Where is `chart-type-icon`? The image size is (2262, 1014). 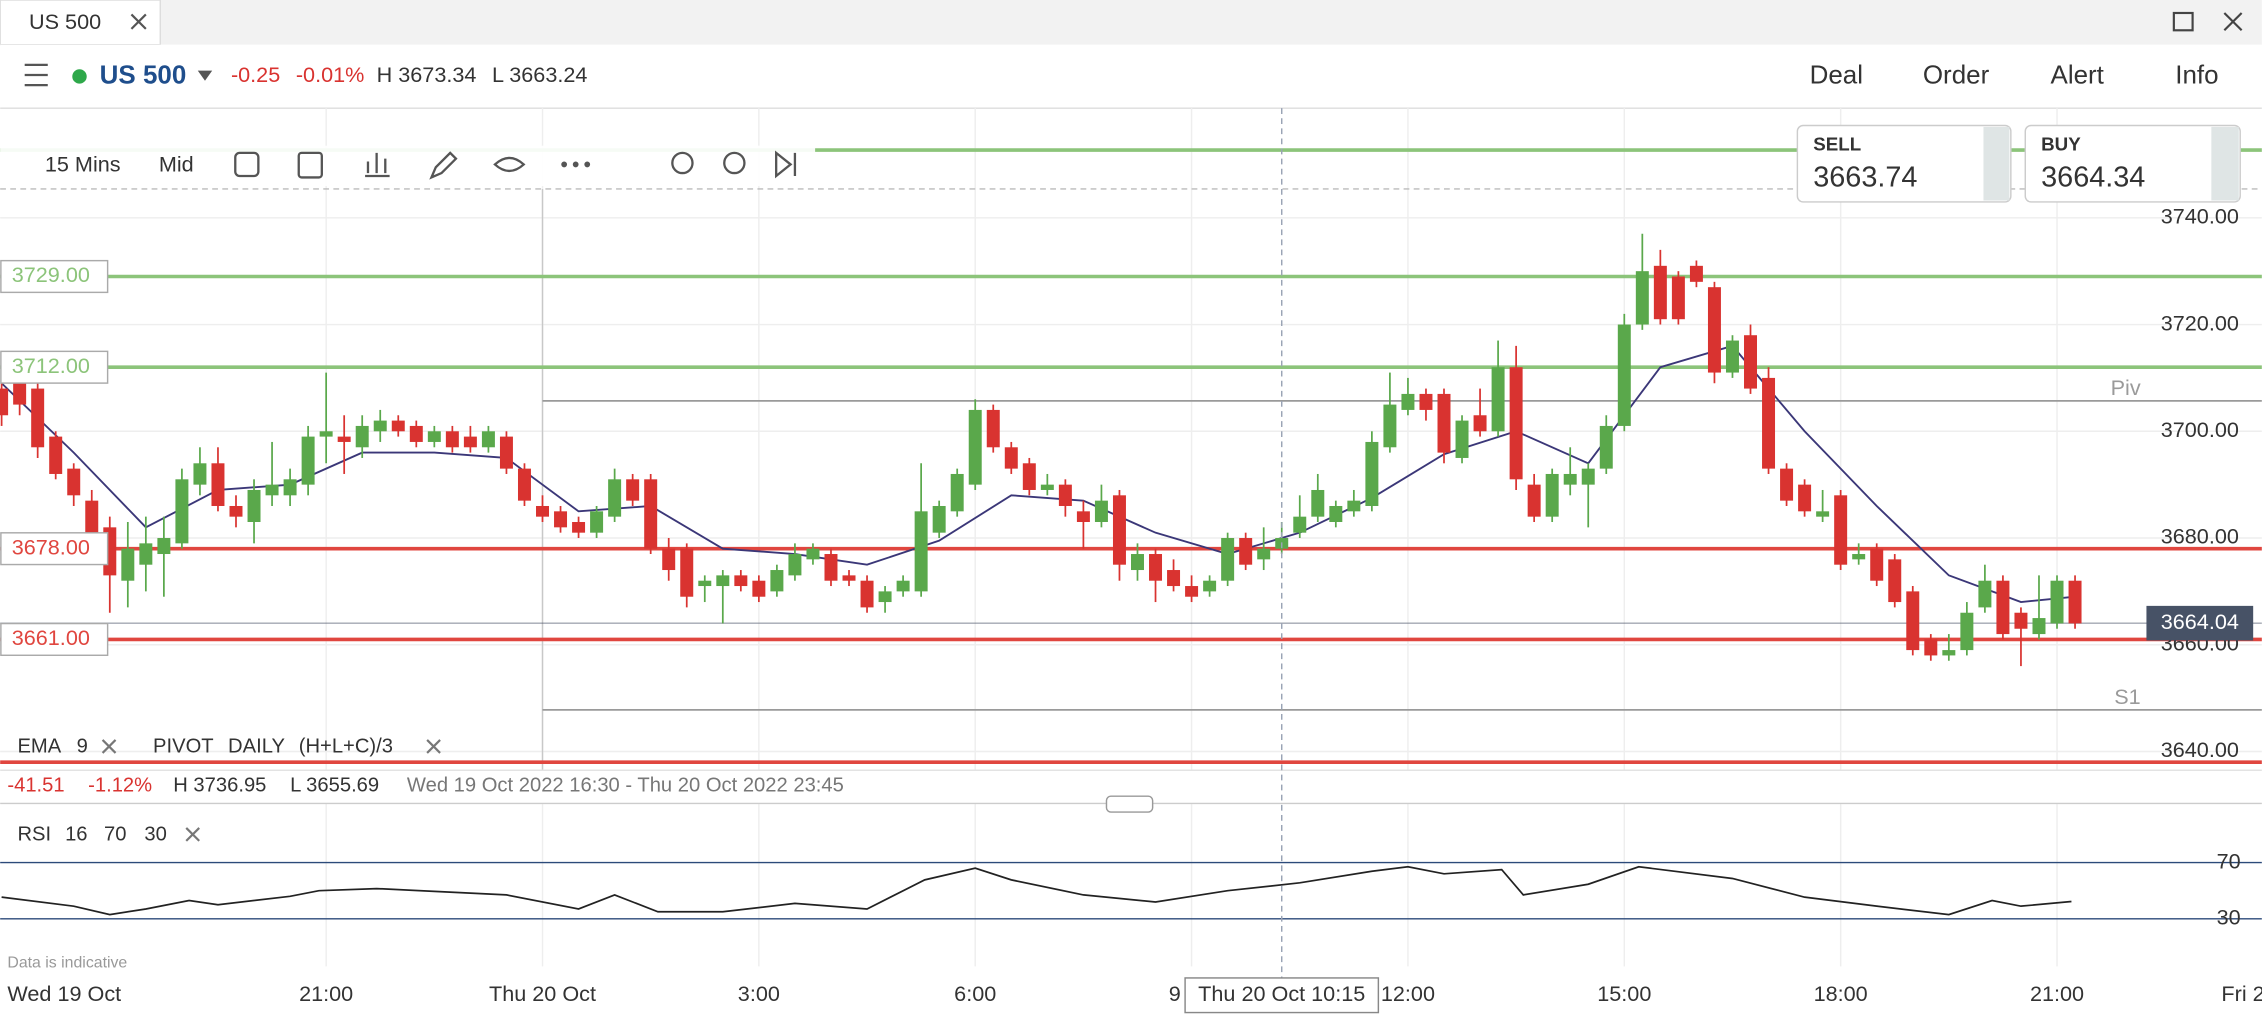 chart-type-icon is located at coordinates (310, 165).